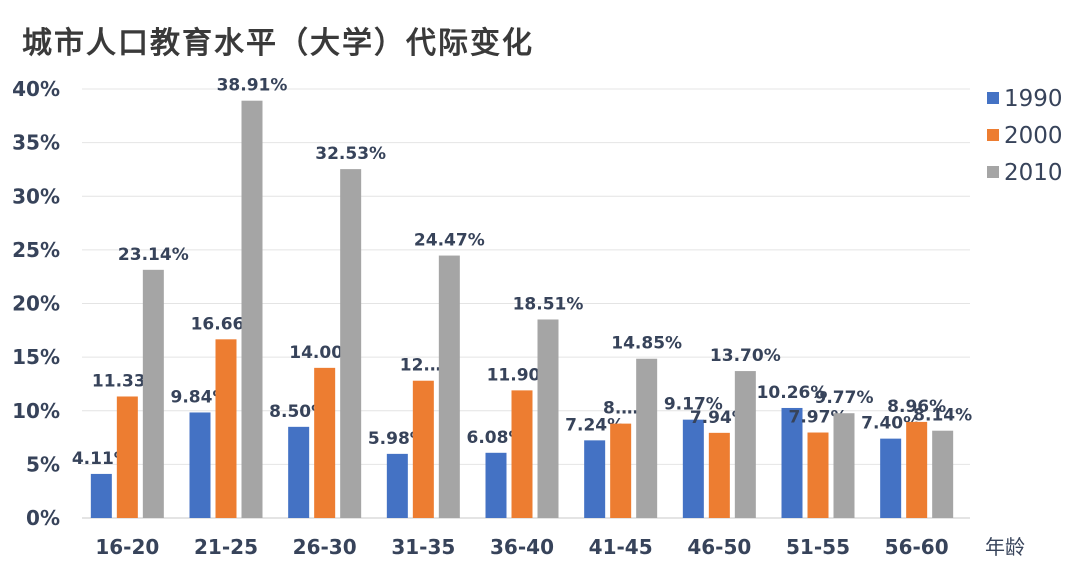 Image resolution: width=1080 pixels, height=568 pixels. What do you see at coordinates (36, 143) in the screenshot?
I see `y-tick-label: 35%` at bounding box center [36, 143].